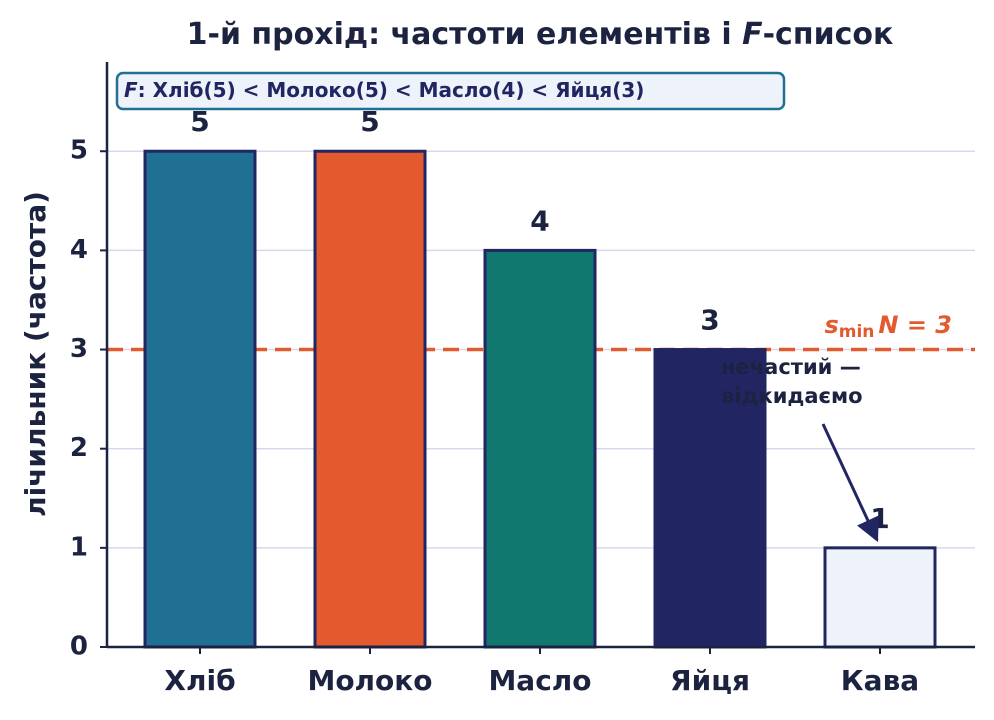  Describe the element at coordinates (850, 483) in the screenshot. I see `annotation-arrow` at that location.